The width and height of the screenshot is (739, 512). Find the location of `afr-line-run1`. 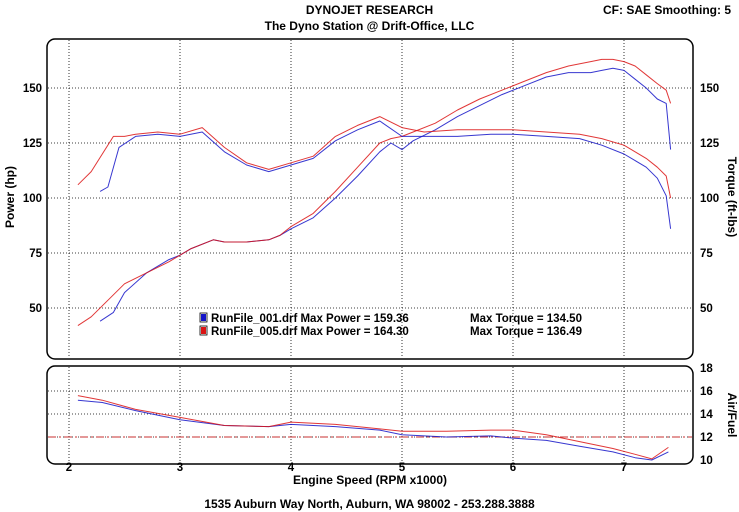

afr-line-run1 is located at coordinates (373, 430).